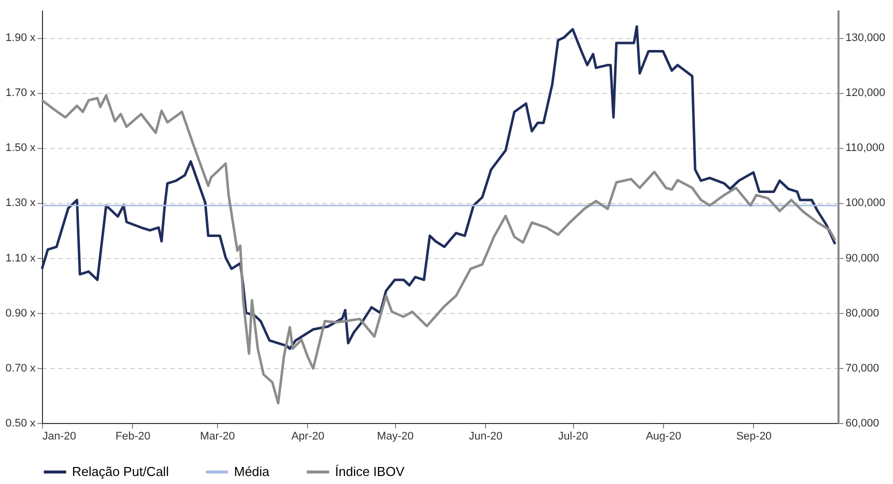  What do you see at coordinates (21, 148) in the screenshot?
I see `y-tick-label: 1.50 x` at bounding box center [21, 148].